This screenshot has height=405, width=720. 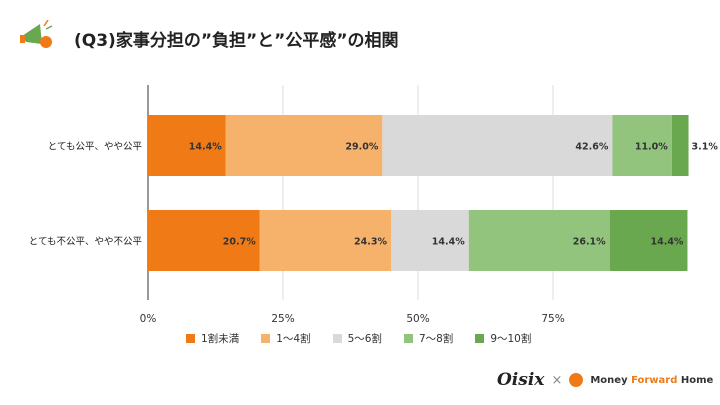 What do you see at coordinates (36, 34) in the screenshot?
I see `megaphone-icon` at bounding box center [36, 34].